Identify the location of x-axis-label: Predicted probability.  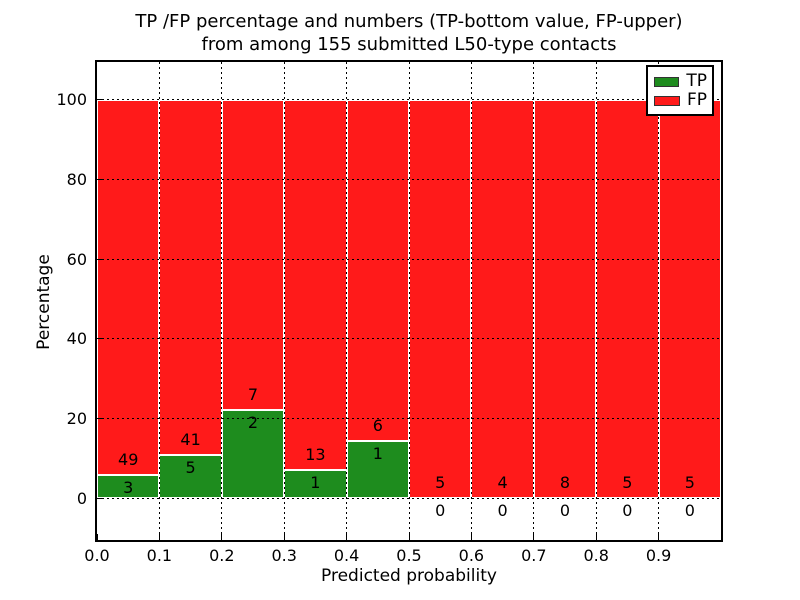
(409, 576).